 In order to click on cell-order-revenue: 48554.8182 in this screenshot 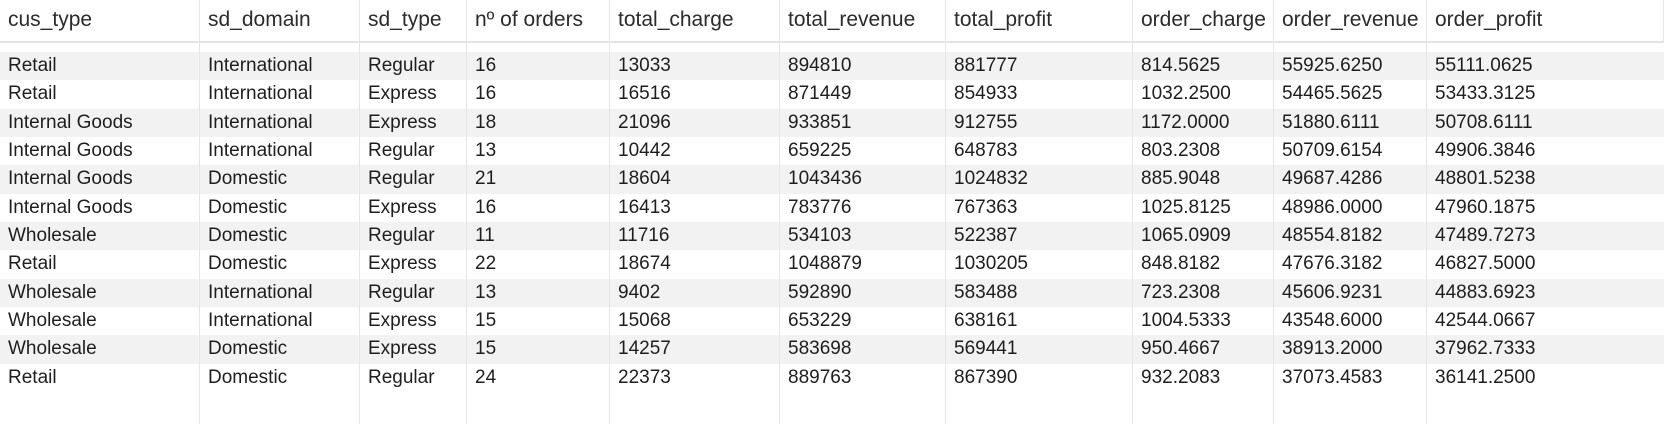, I will do `click(1332, 235)`.